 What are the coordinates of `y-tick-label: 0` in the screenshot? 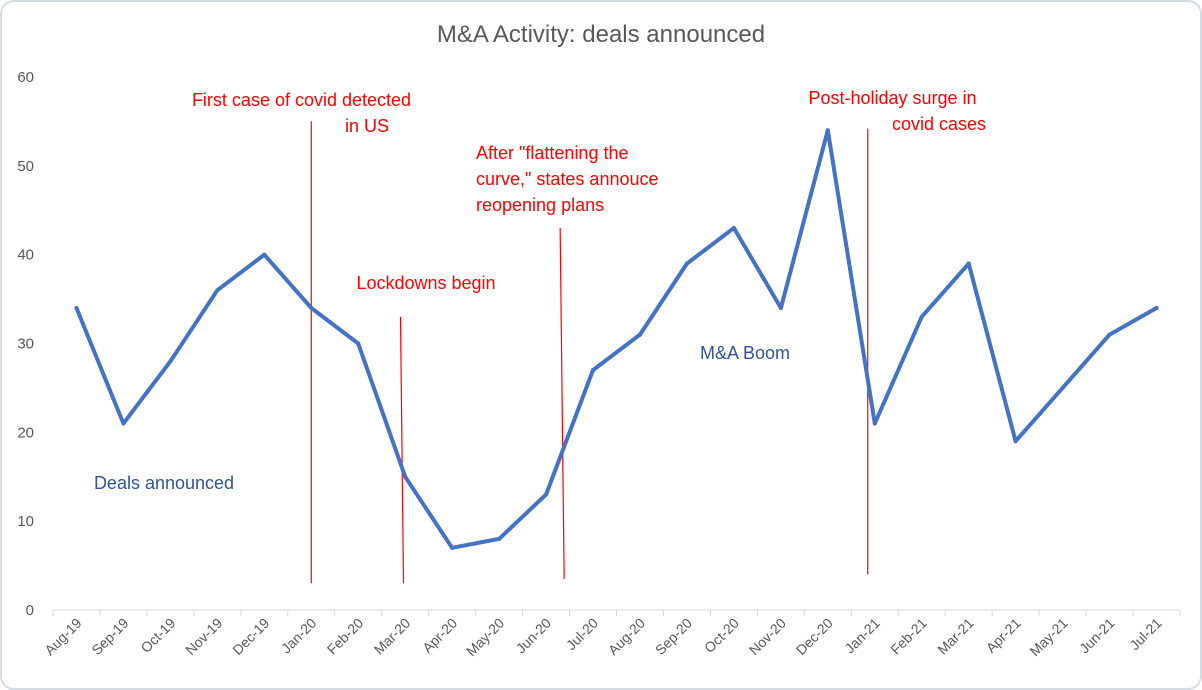 It's located at (30, 610).